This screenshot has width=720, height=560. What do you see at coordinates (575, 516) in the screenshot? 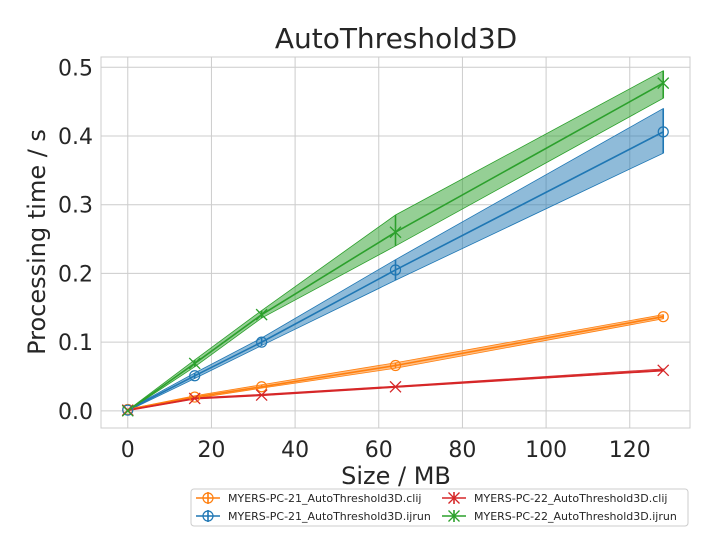
I see `legend-label: MYERS-PC-22_AutoThreshold3D.ijrun` at bounding box center [575, 516].